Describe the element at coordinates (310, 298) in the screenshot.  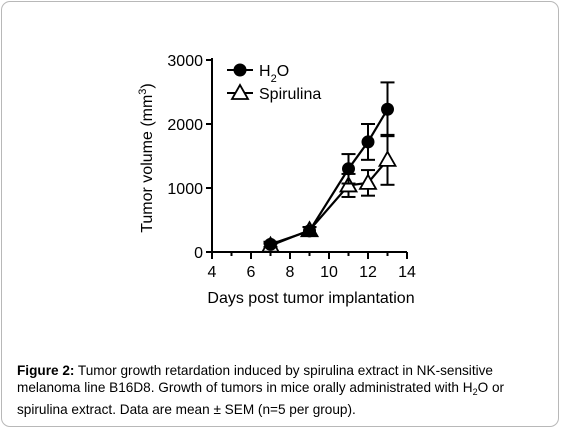
I see `x-axis-label: Days post tumor implantation` at that location.